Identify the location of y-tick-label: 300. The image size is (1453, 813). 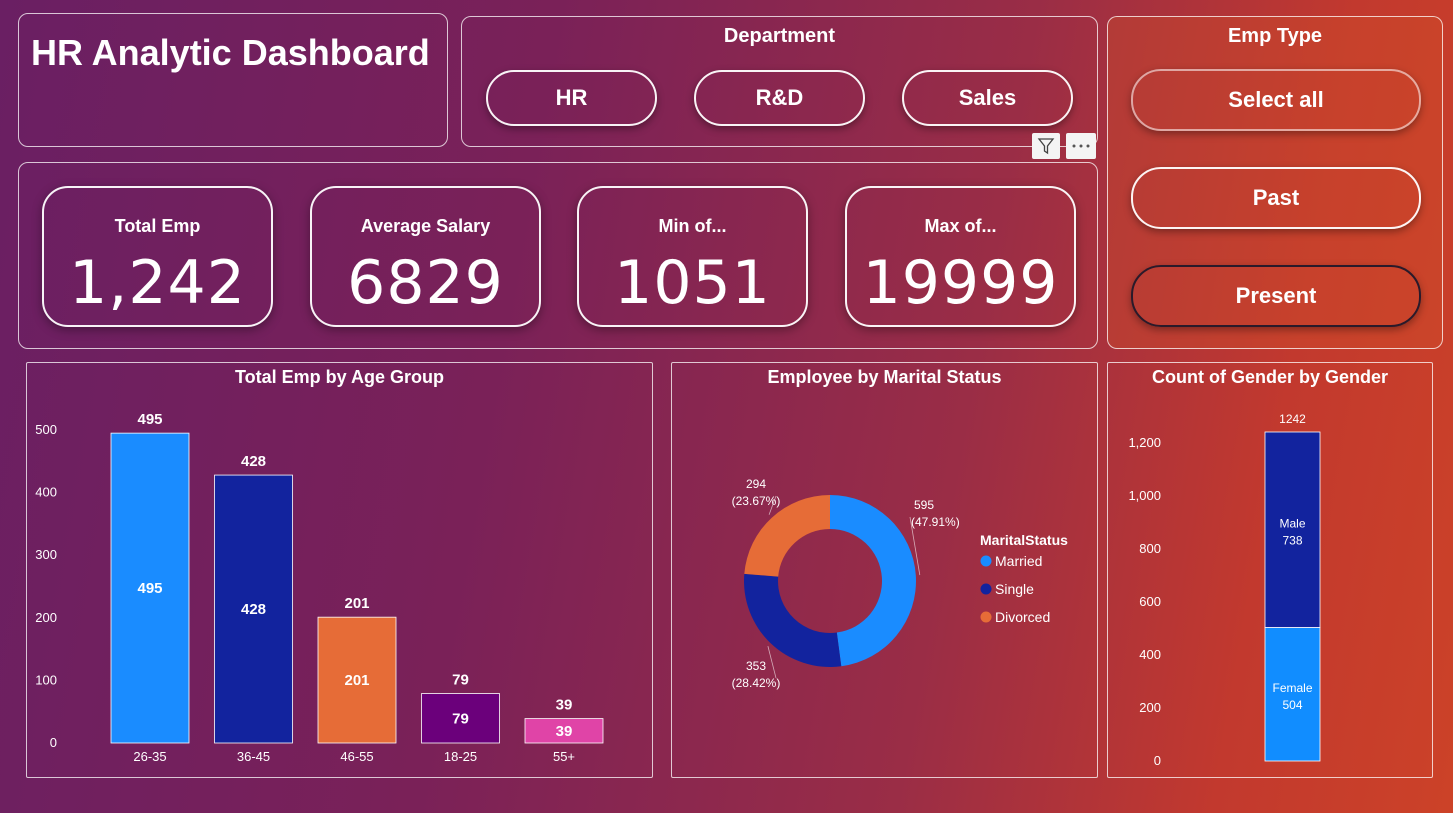
(46, 554).